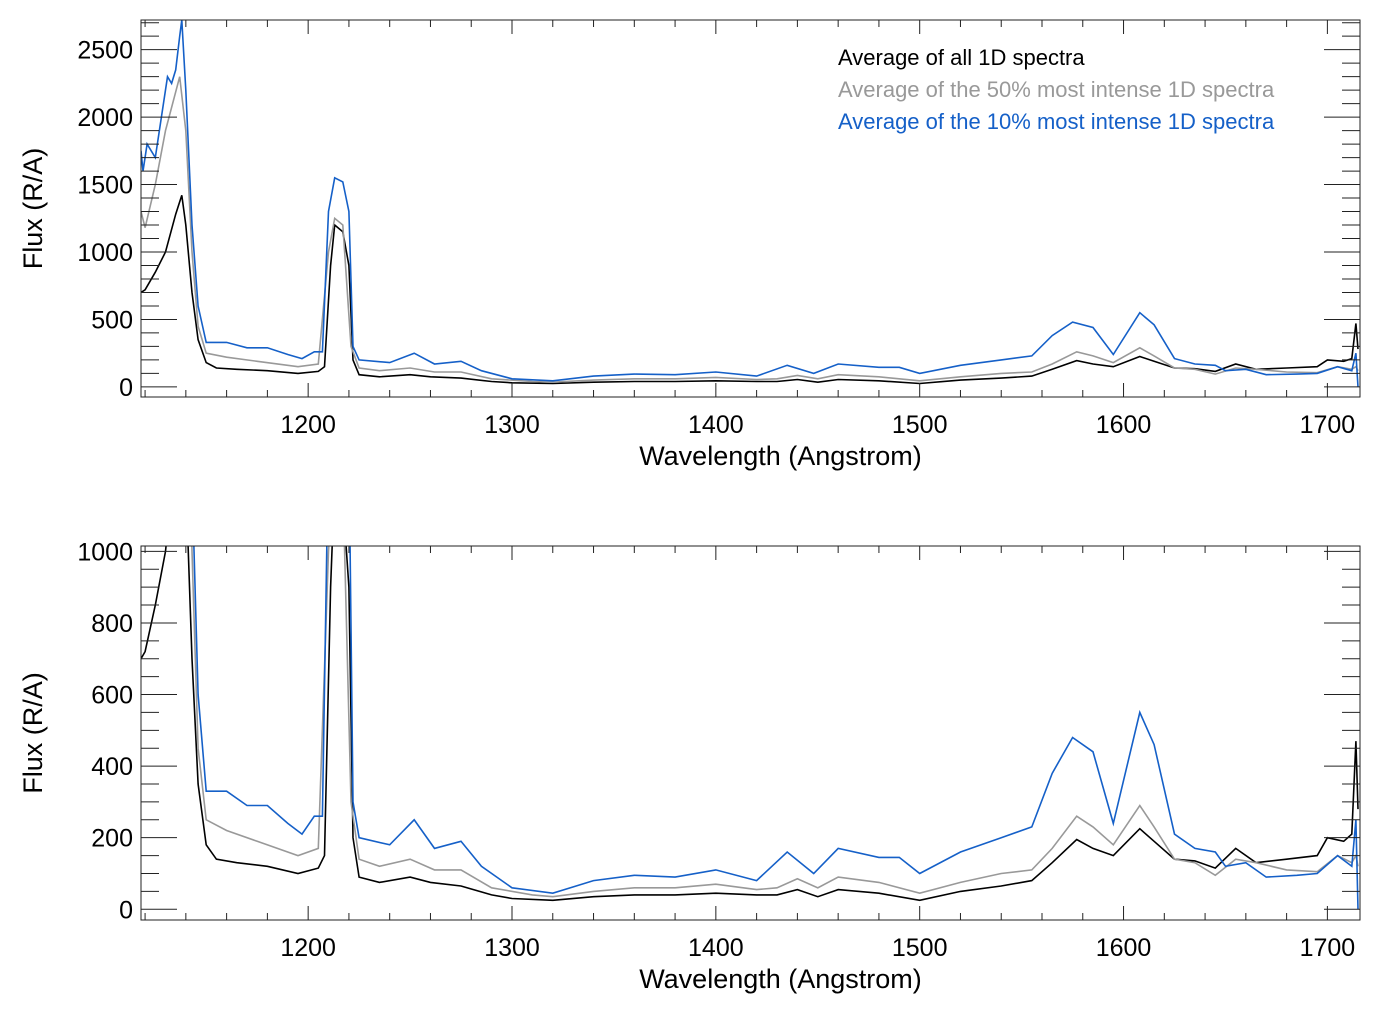  Describe the element at coordinates (112, 767) in the screenshot. I see `y-tick-label: 400` at that location.